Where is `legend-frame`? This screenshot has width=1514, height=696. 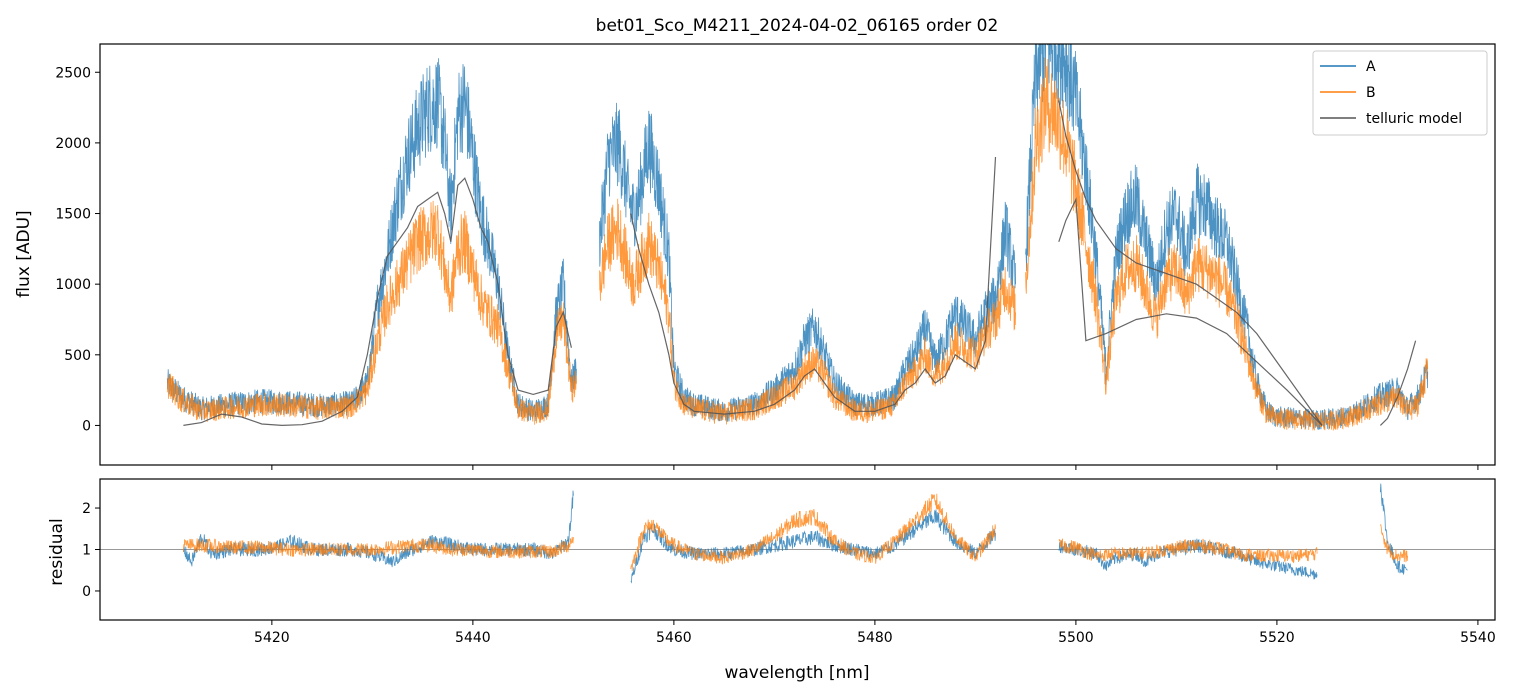 legend-frame is located at coordinates (1400, 93).